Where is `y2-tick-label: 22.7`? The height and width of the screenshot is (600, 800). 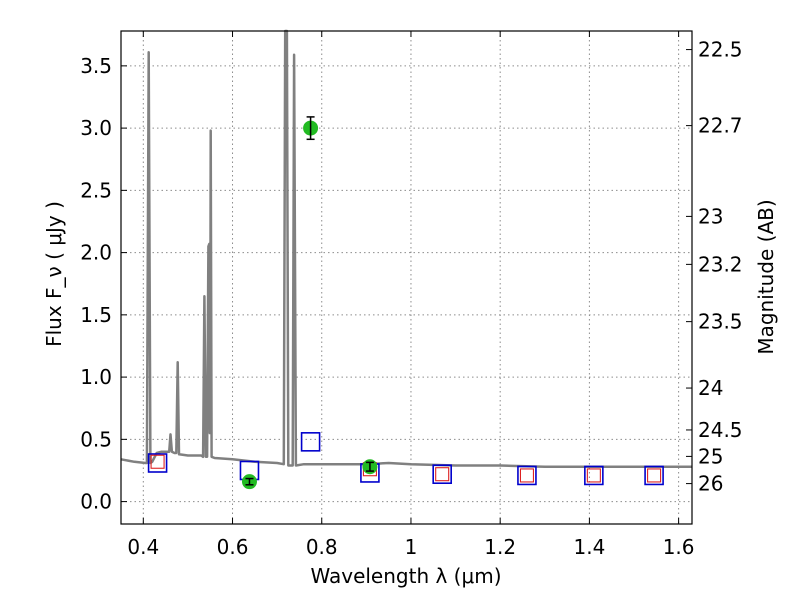 y2-tick-label: 22.7 is located at coordinates (720, 126).